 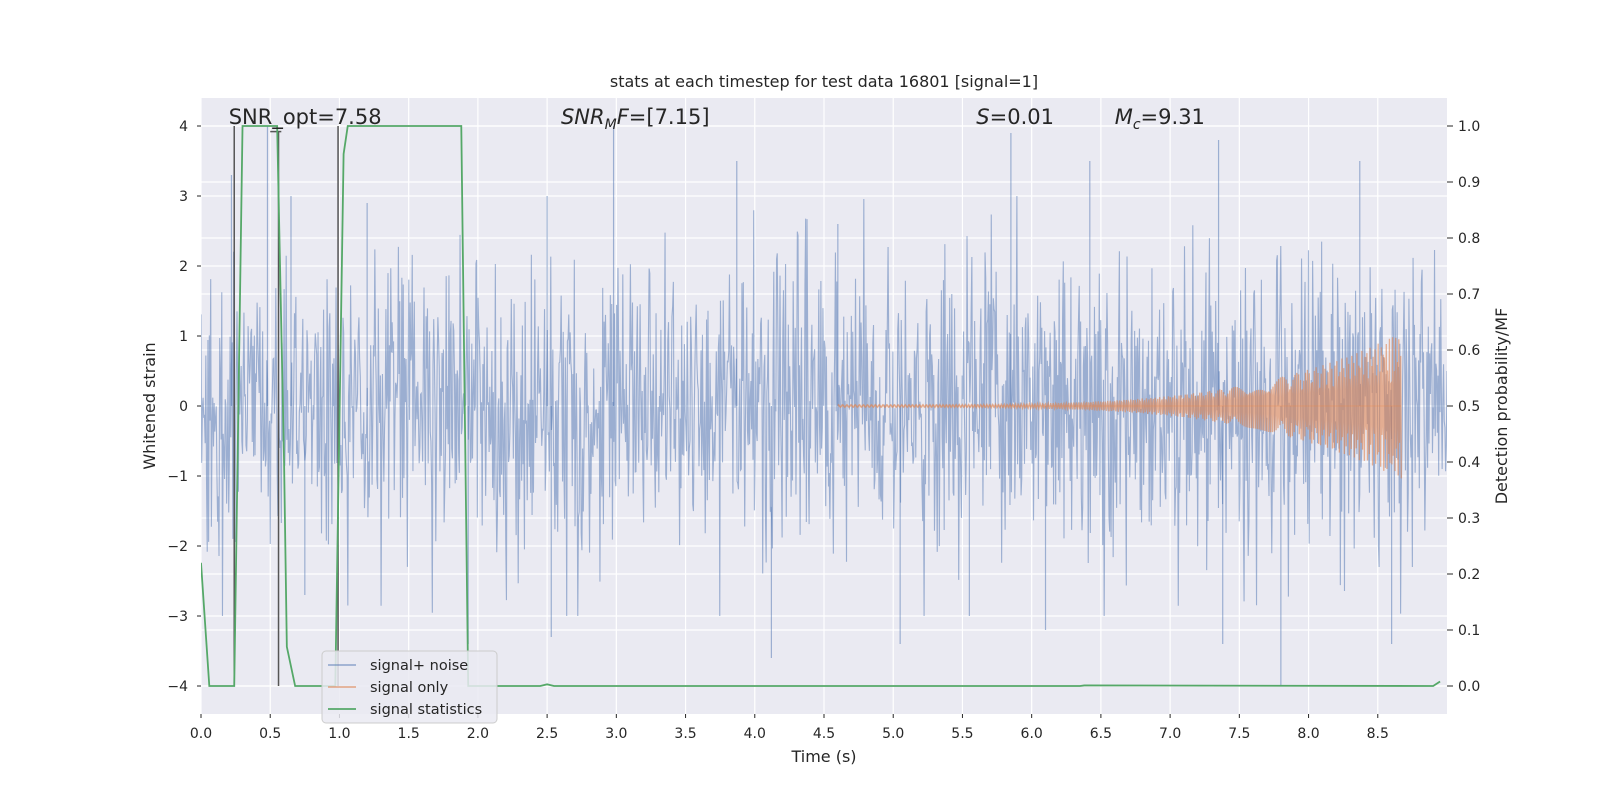 I want to click on legend-label: signal statistics, so click(x=426, y=710).